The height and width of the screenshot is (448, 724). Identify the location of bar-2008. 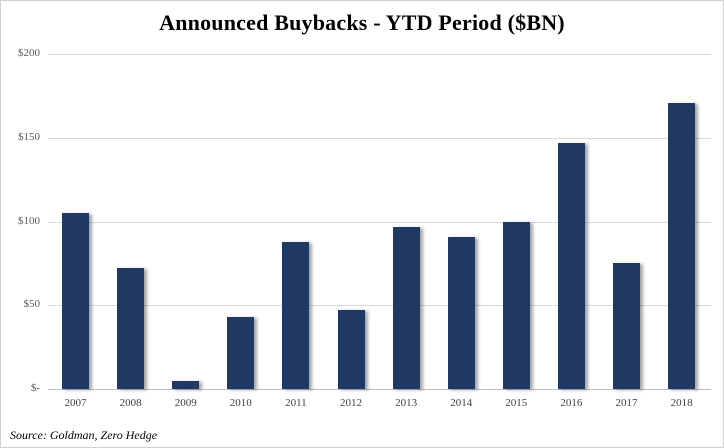
(131, 328).